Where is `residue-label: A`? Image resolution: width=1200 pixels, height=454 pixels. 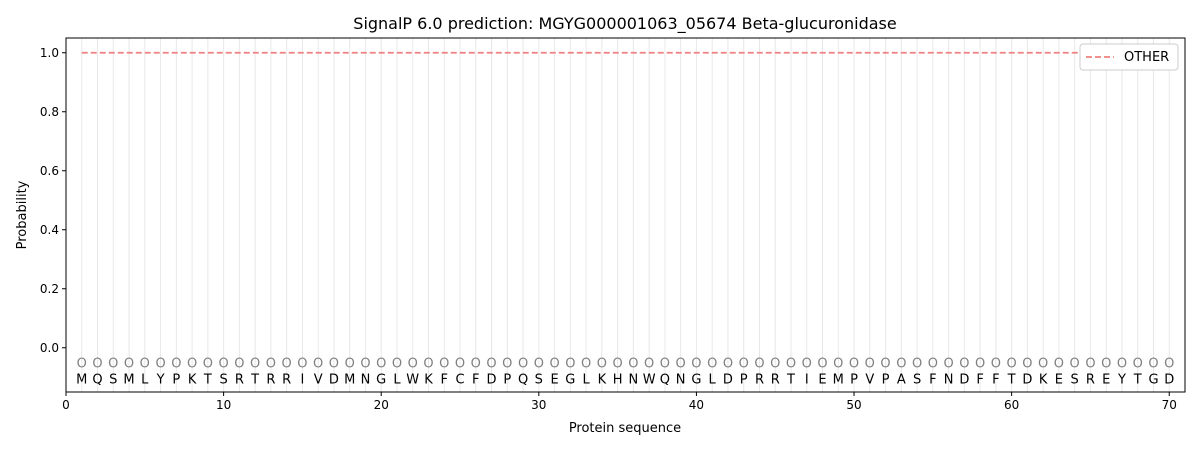
residue-label: A is located at coordinates (901, 379).